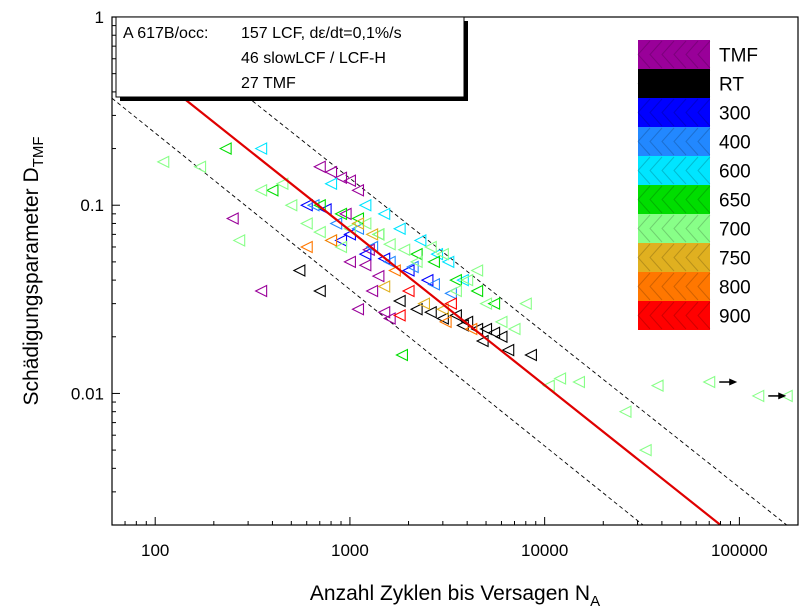 The image size is (810, 614). What do you see at coordinates (735, 288) in the screenshot?
I see `legend-label-800: 800` at bounding box center [735, 288].